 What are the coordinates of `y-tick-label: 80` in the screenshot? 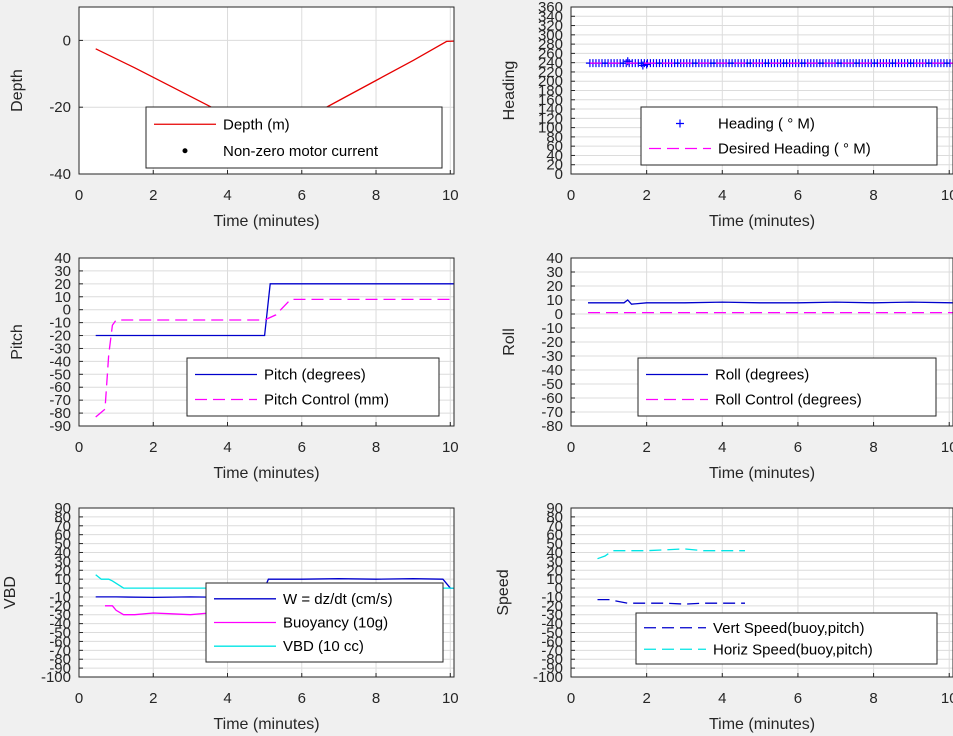 It's located at (554, 517).